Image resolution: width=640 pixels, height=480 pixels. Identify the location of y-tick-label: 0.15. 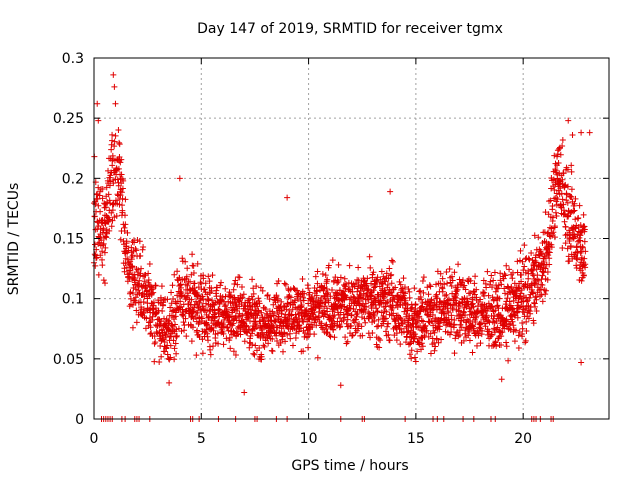
(68, 240).